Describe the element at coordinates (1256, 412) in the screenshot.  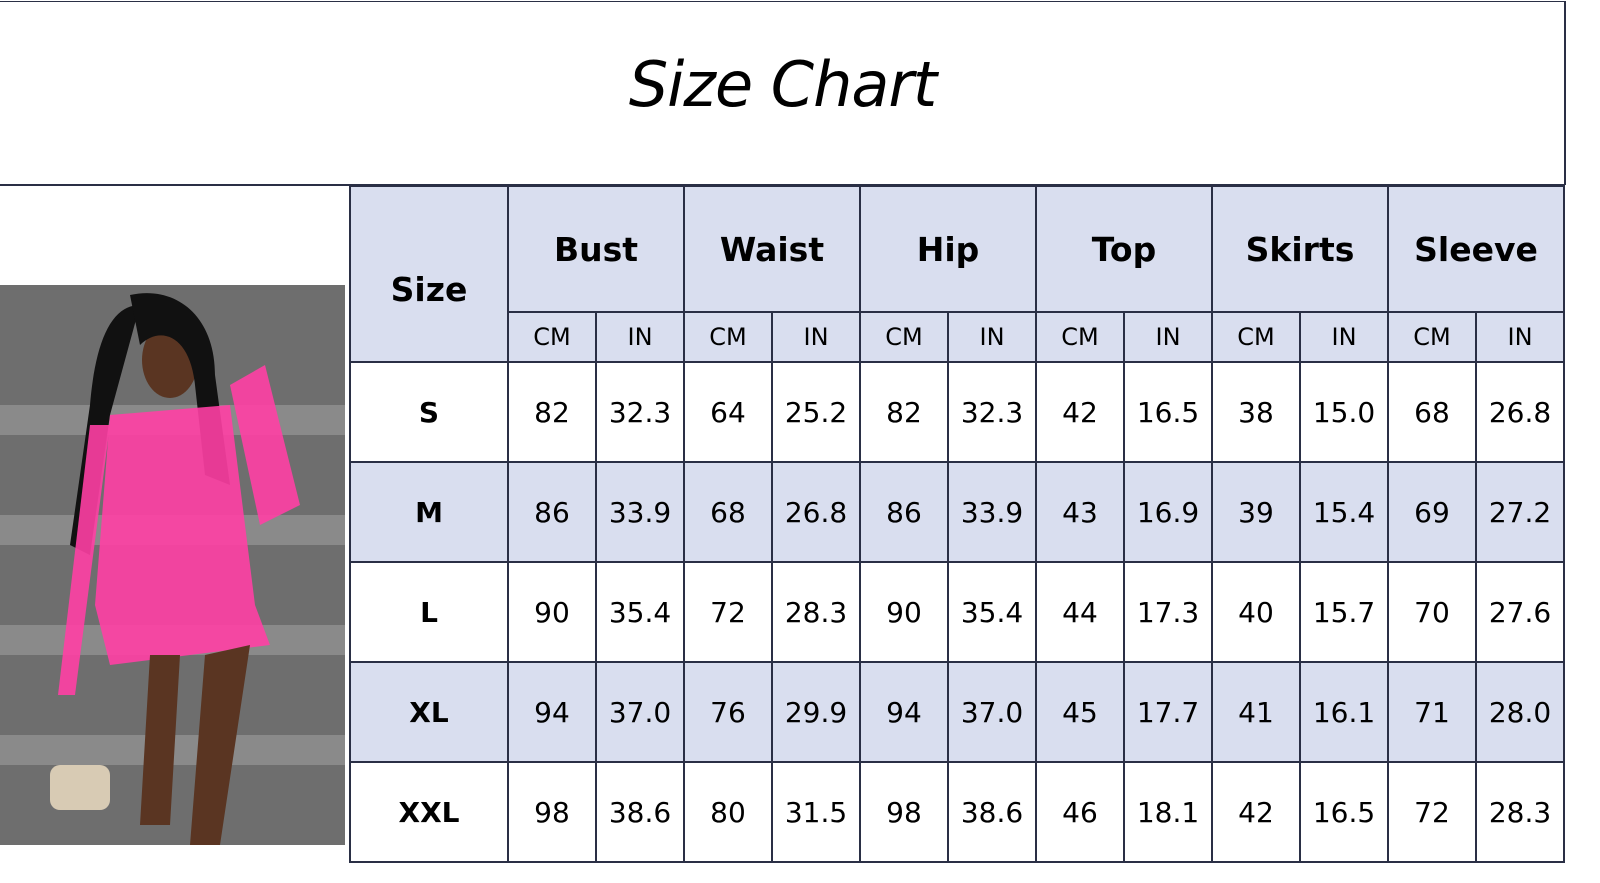
I see `measurement-cell: 38` at that location.